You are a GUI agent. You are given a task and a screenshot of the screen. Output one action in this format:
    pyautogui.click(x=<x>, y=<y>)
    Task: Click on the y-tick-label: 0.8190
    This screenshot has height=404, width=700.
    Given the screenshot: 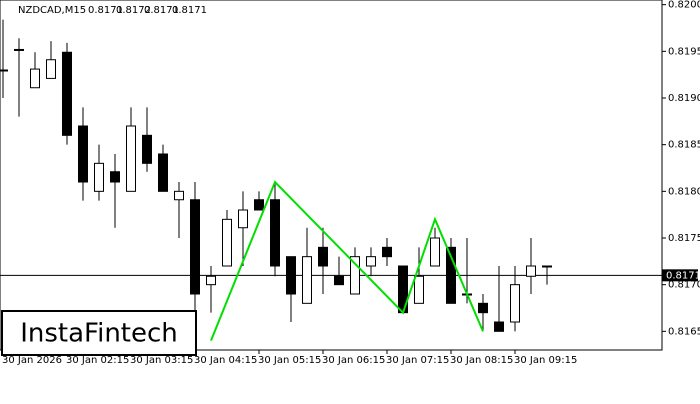 What is the action you would take?
    pyautogui.click(x=684, y=98)
    